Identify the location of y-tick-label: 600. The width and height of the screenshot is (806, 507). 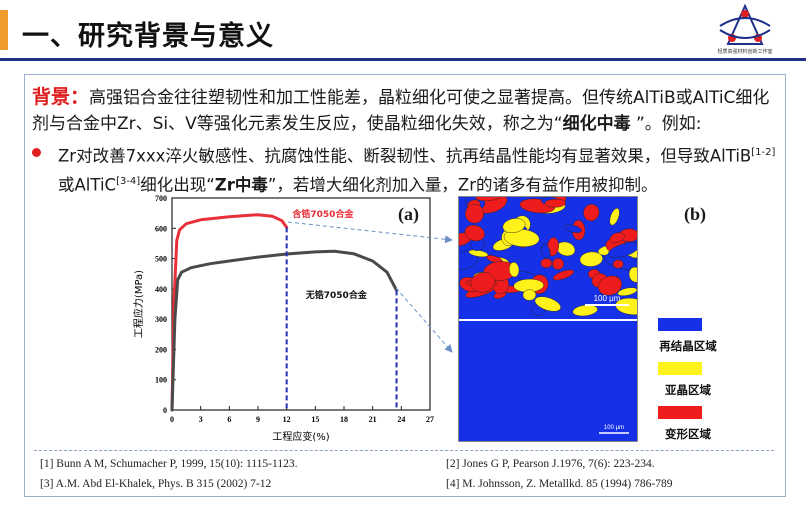
(161, 228).